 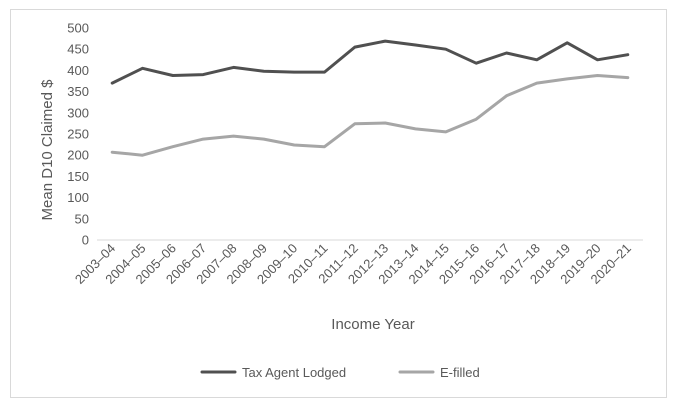 What do you see at coordinates (370, 62) in the screenshot?
I see `series-line-tax-agent-lodged` at bounding box center [370, 62].